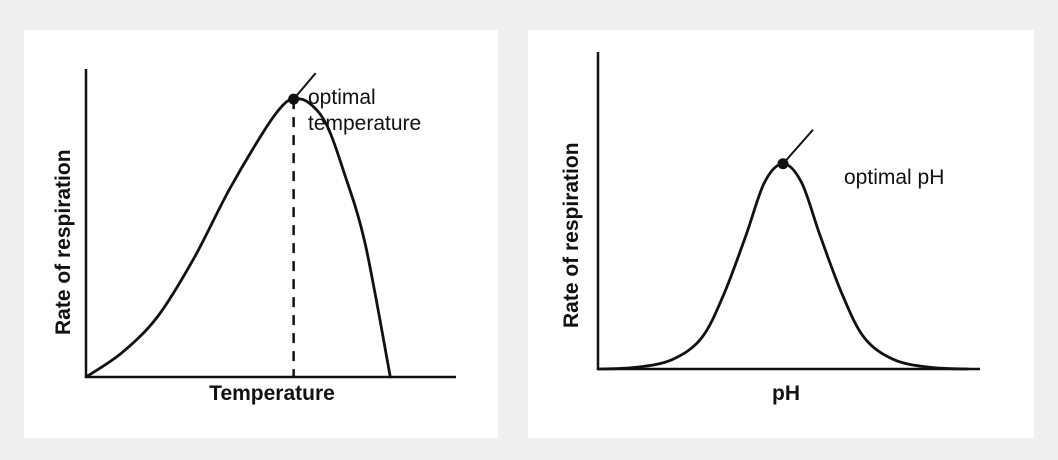 The width and height of the screenshot is (1058, 460). I want to click on annotation-line-1: optimal, so click(342, 97).